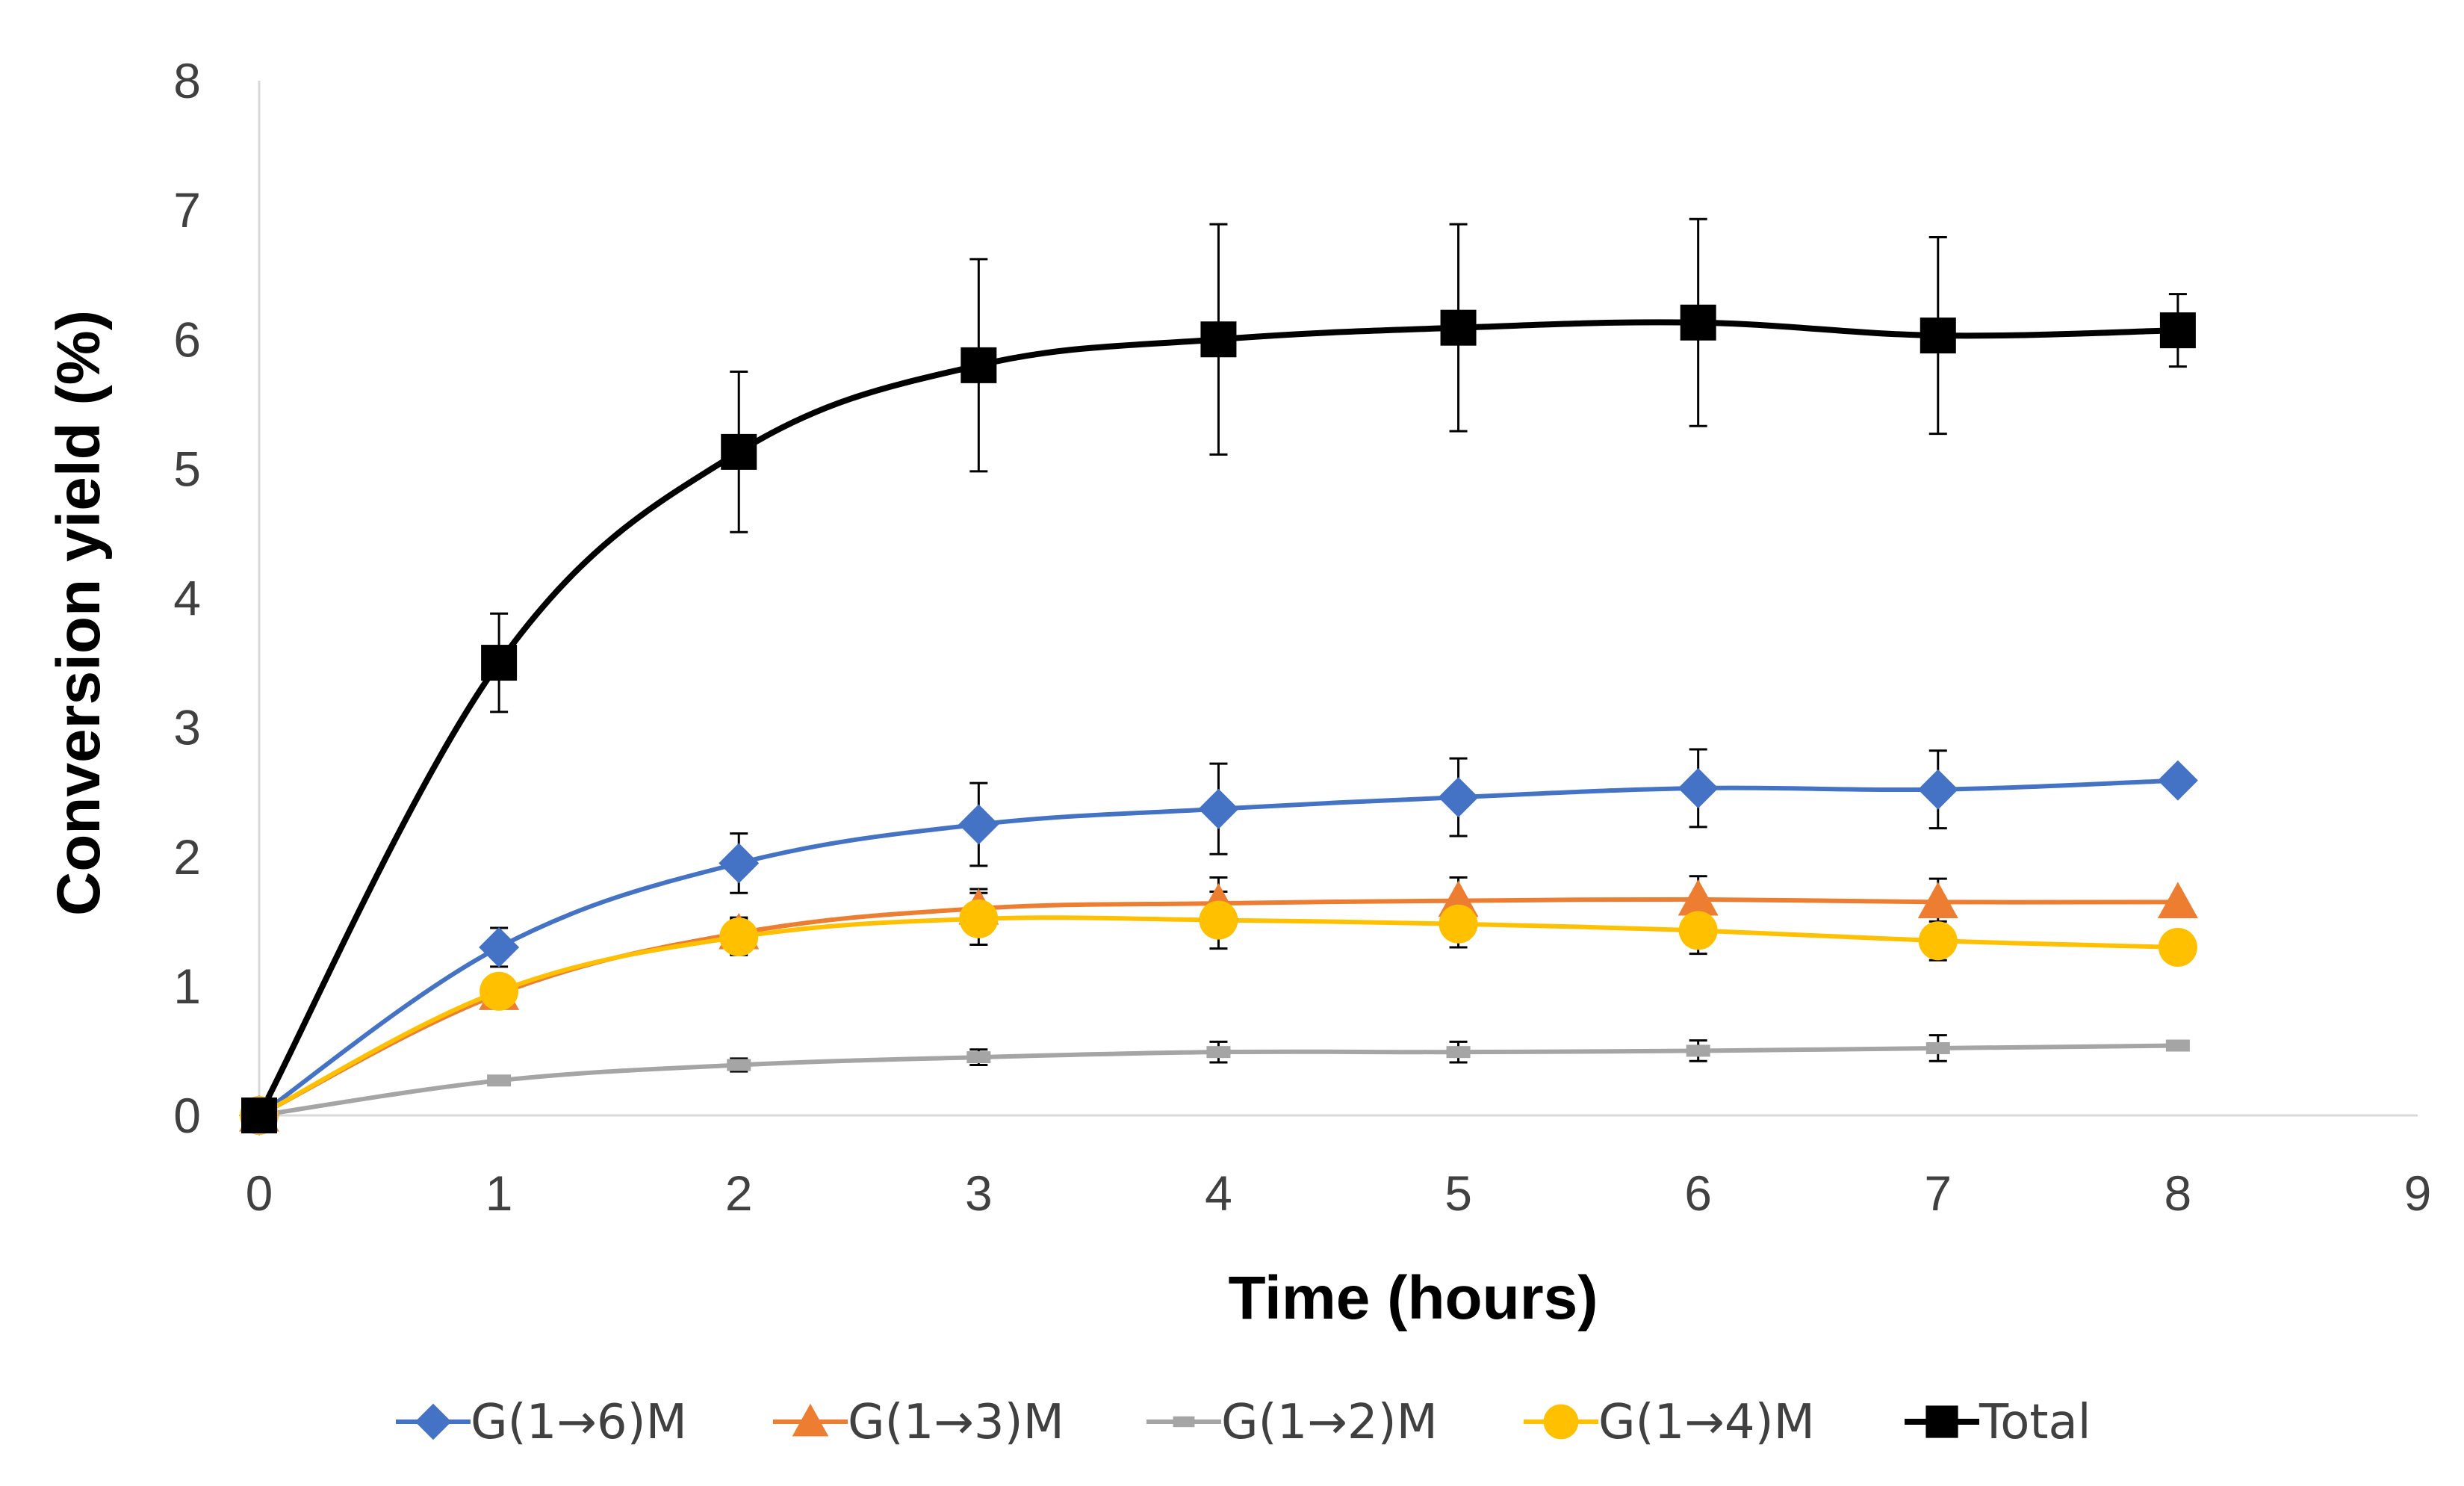 The image size is (2464, 1486). What do you see at coordinates (259, 1193) in the screenshot?
I see `x-tick-label: 0` at bounding box center [259, 1193].